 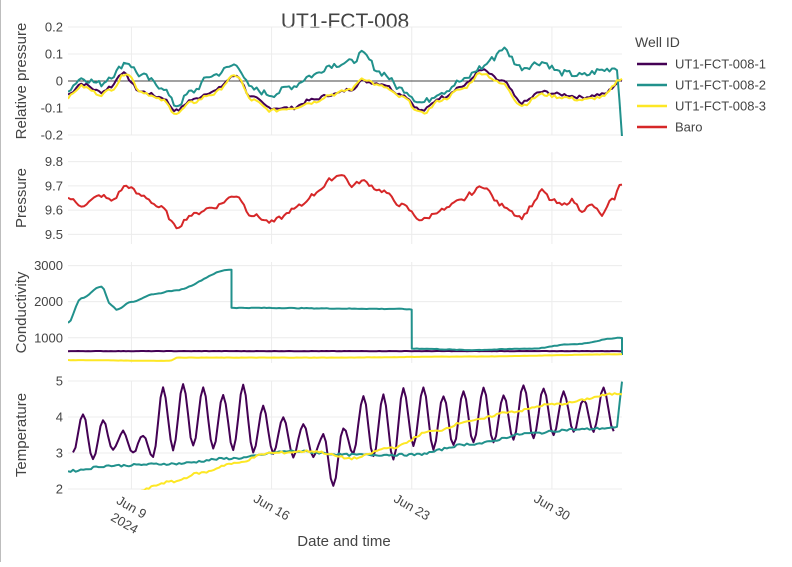 I want to click on y-tick-label: 3, so click(x=59, y=453).